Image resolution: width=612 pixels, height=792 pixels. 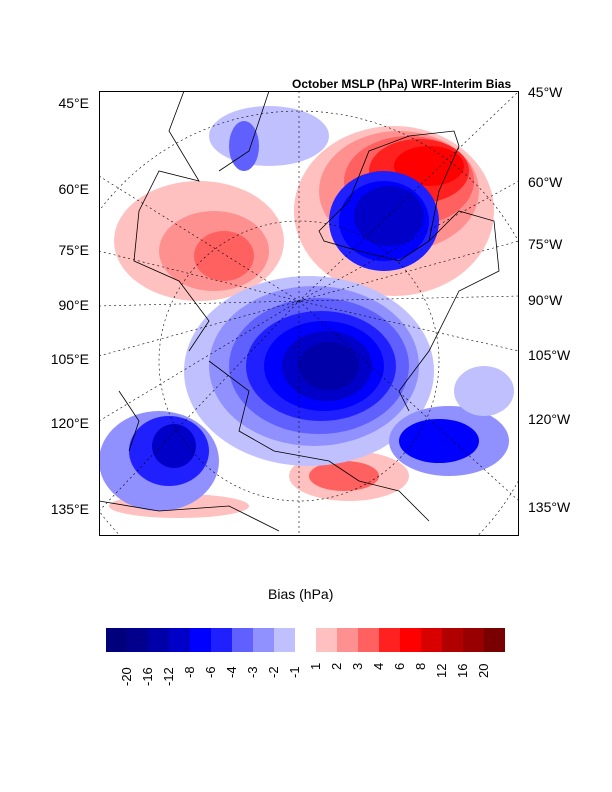 I want to click on lon-label: 135°E, so click(x=69, y=509).